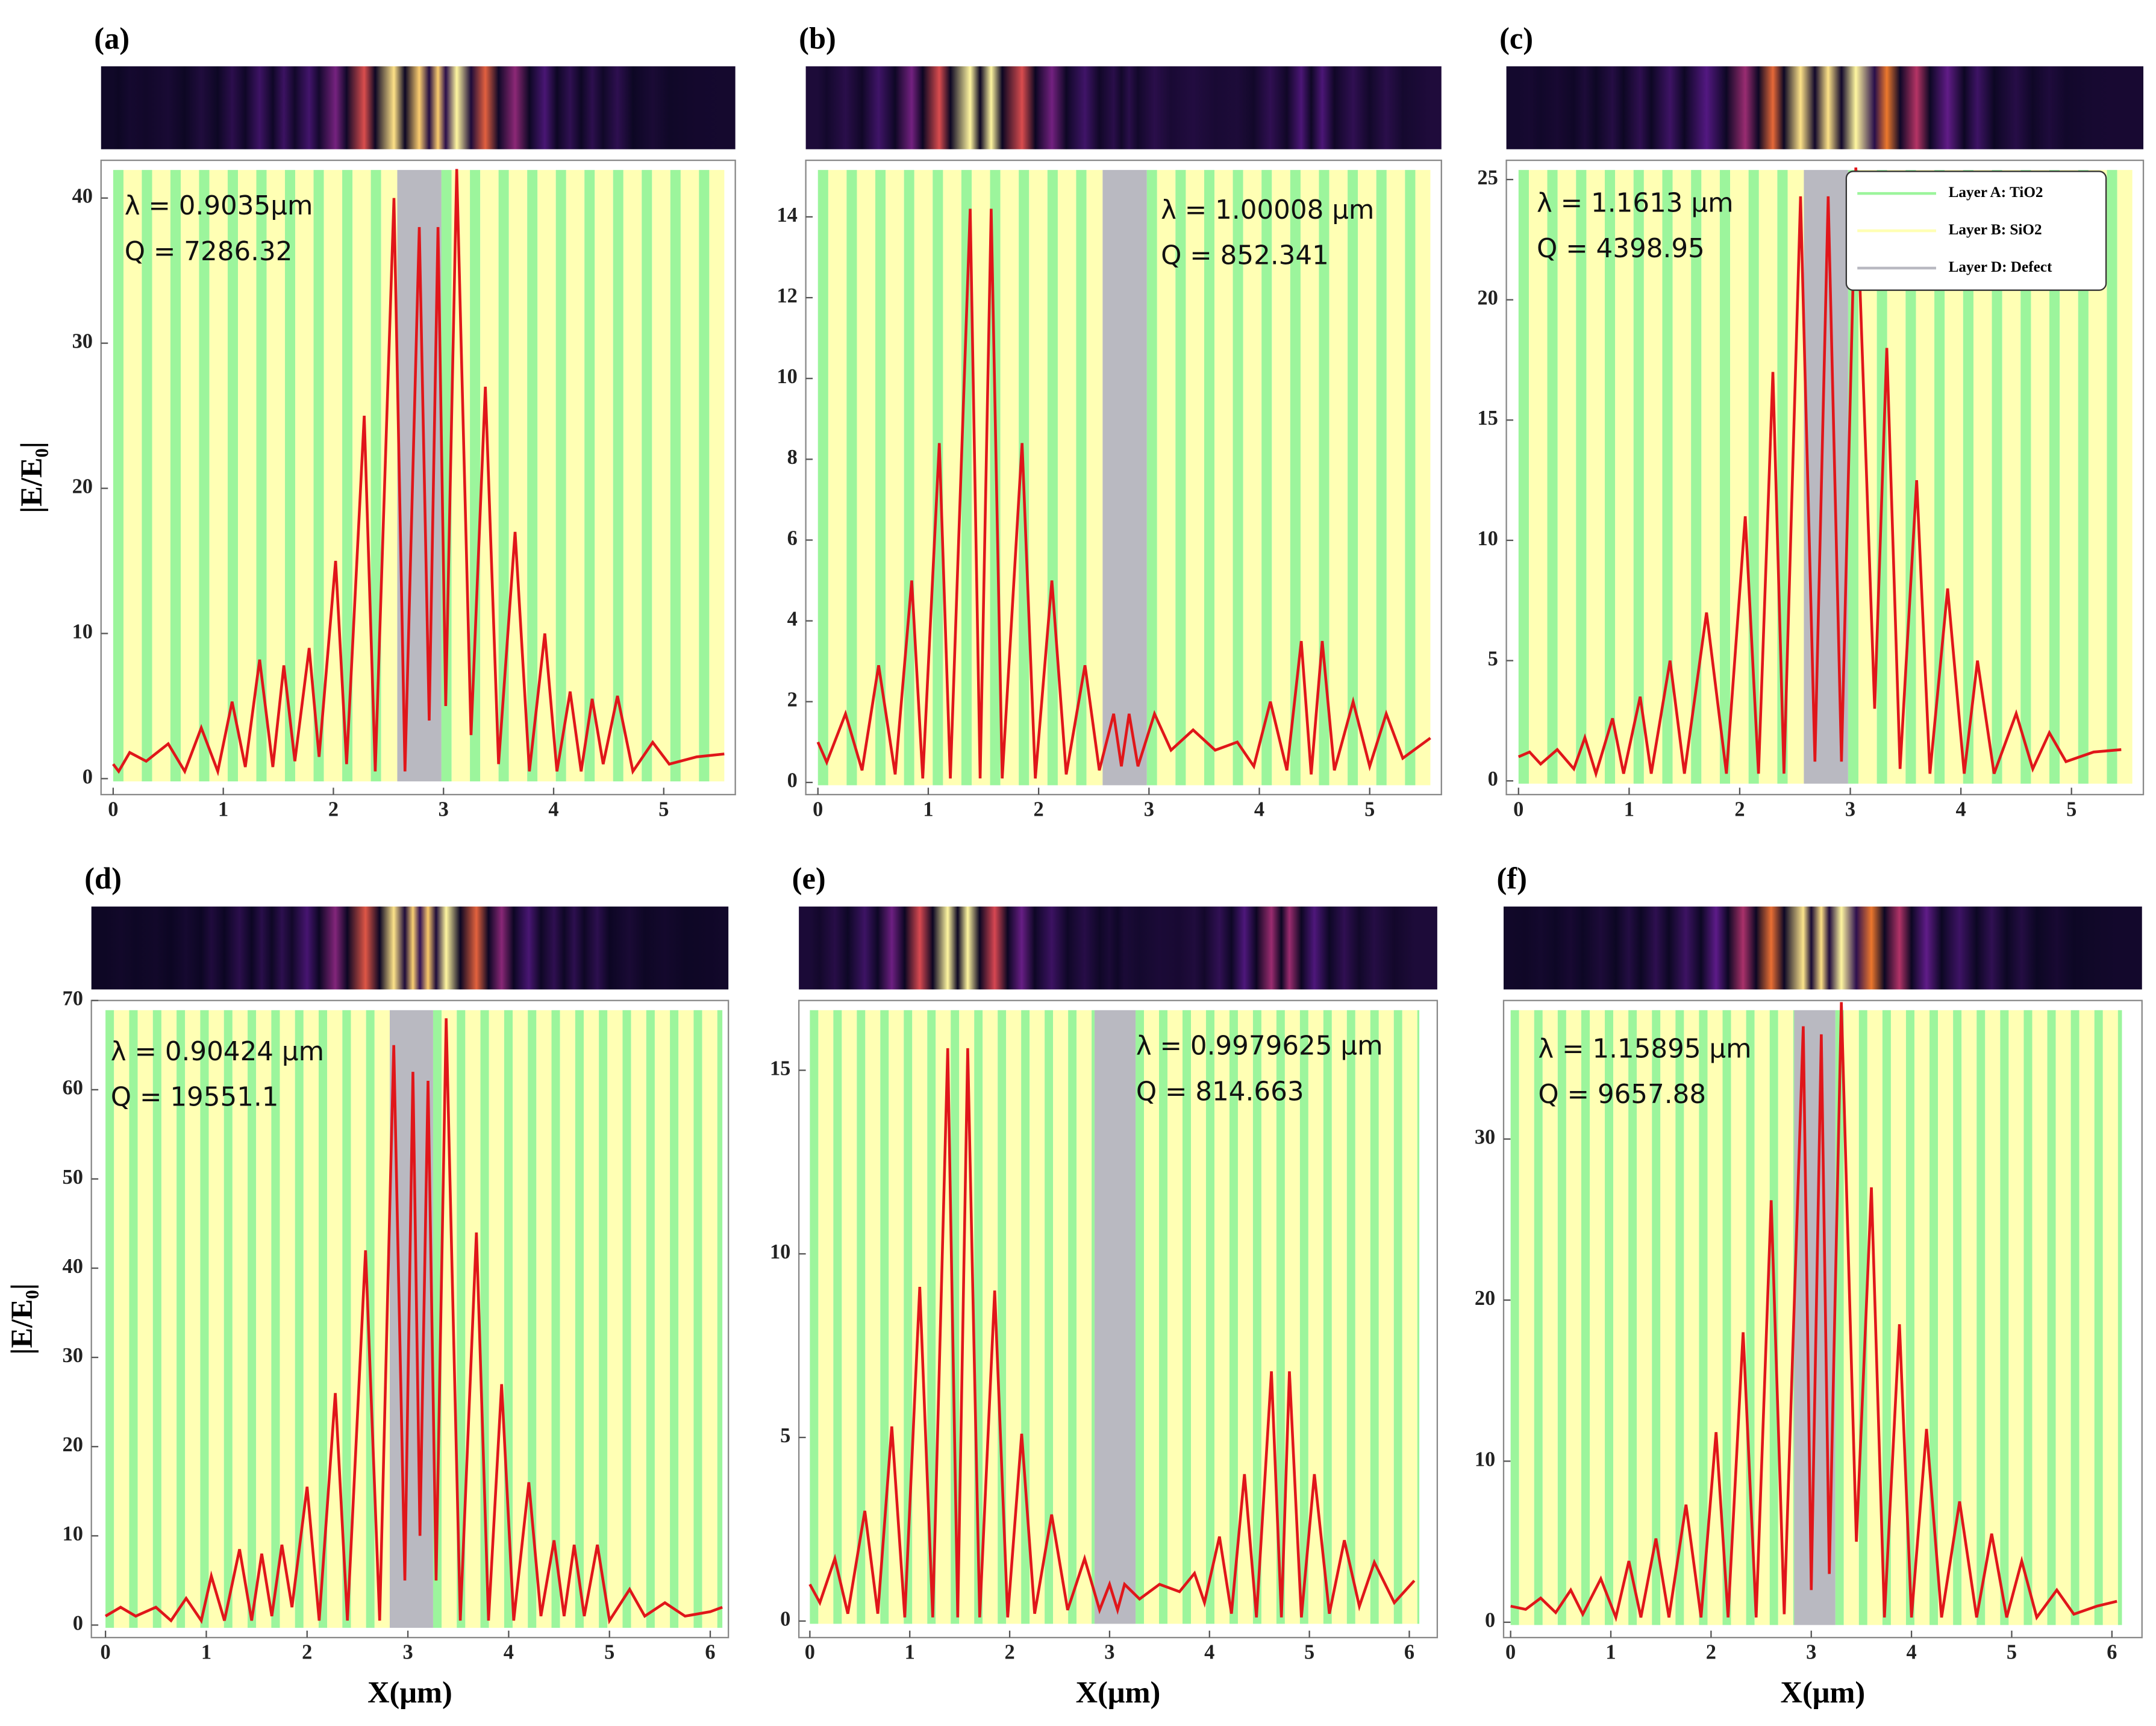 Image resolution: width=2156 pixels, height=1726 pixels. Describe the element at coordinates (1621, 249) in the screenshot. I see `annotation: Q = 4398.95` at that location.